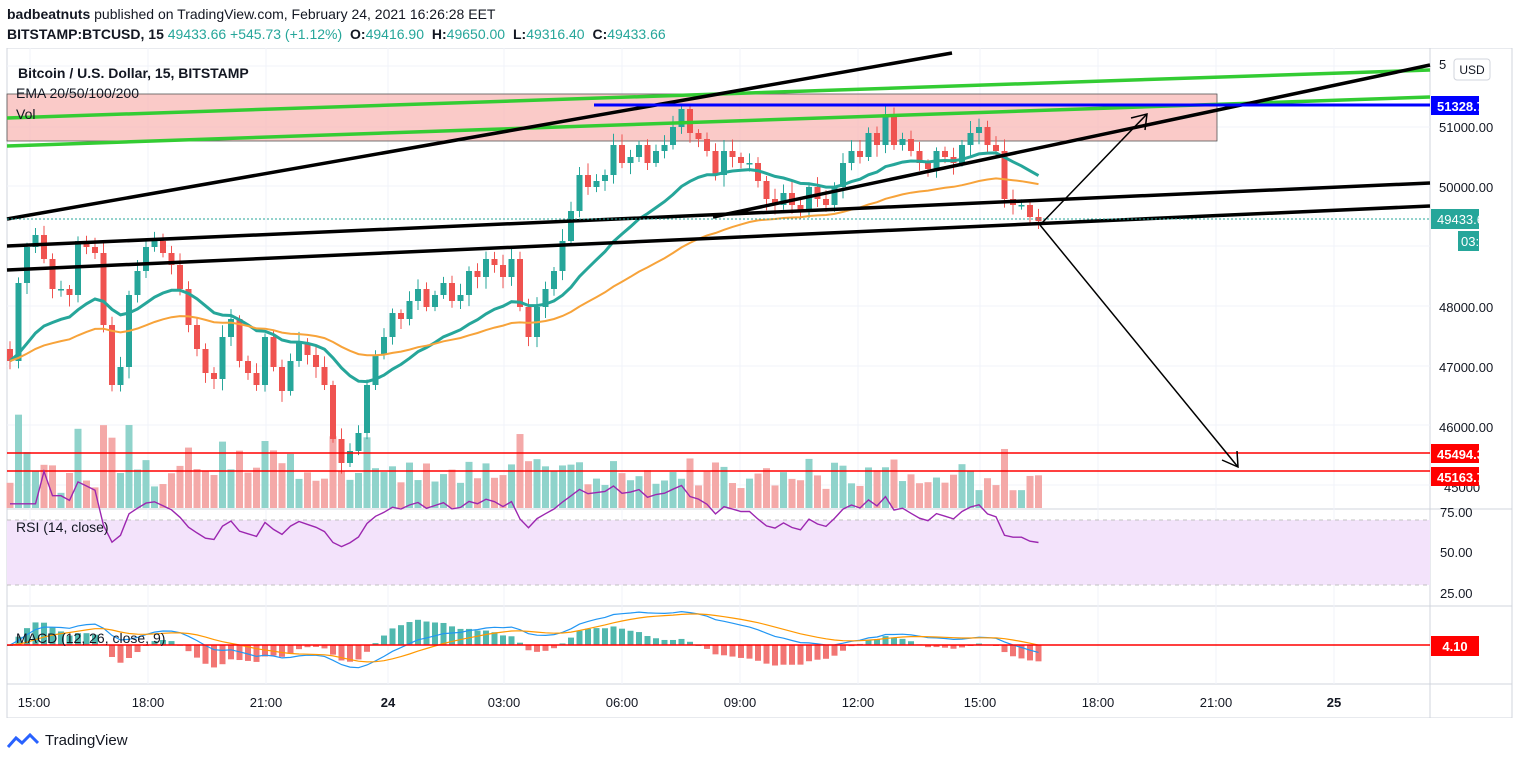  I want to click on countdown-tag, so click(1468, 241).